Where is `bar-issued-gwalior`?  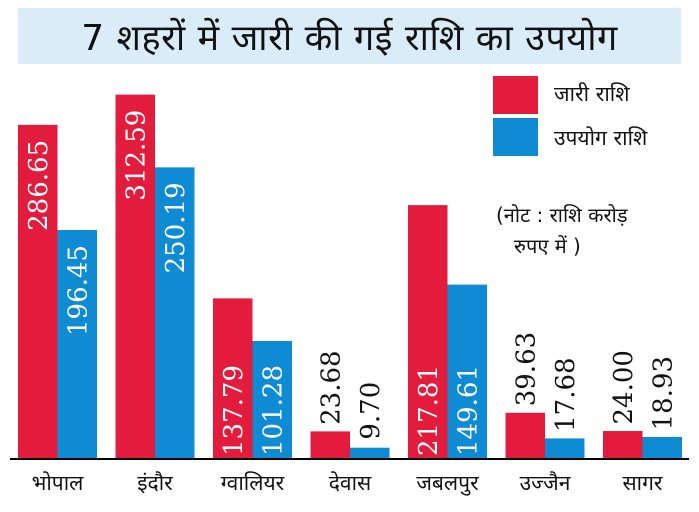 bar-issued-gwalior is located at coordinates (233, 378).